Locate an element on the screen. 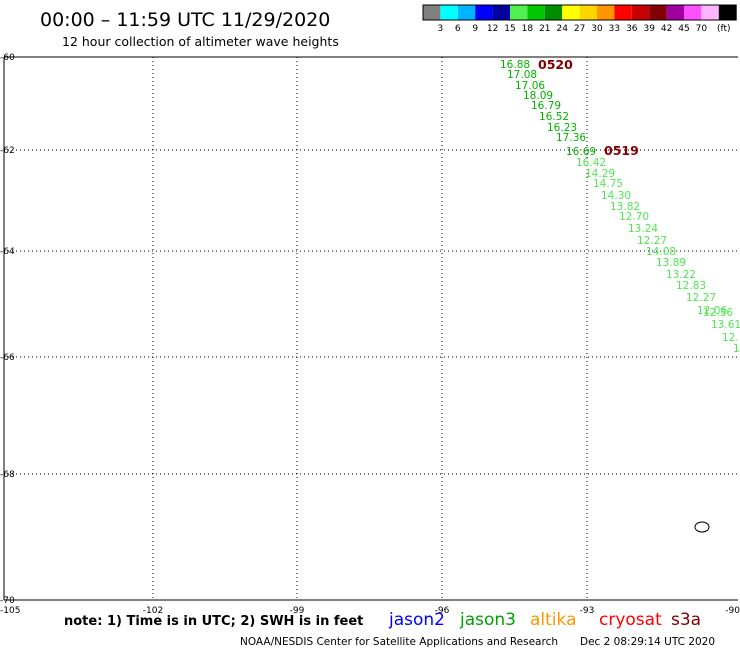 This screenshot has height=650, width=740. swh-value: 12.83 is located at coordinates (691, 286).